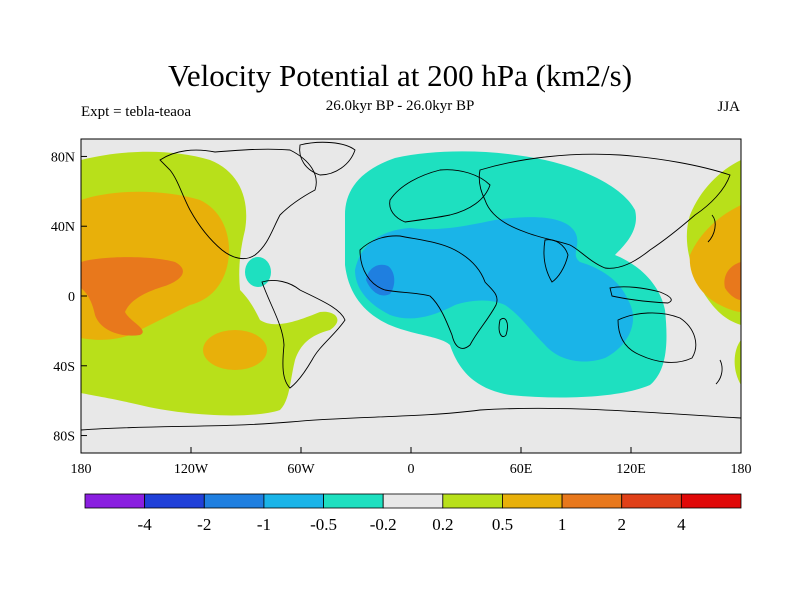 This screenshot has width=800, height=600. I want to click on colorbar-label: 2, so click(621, 524).